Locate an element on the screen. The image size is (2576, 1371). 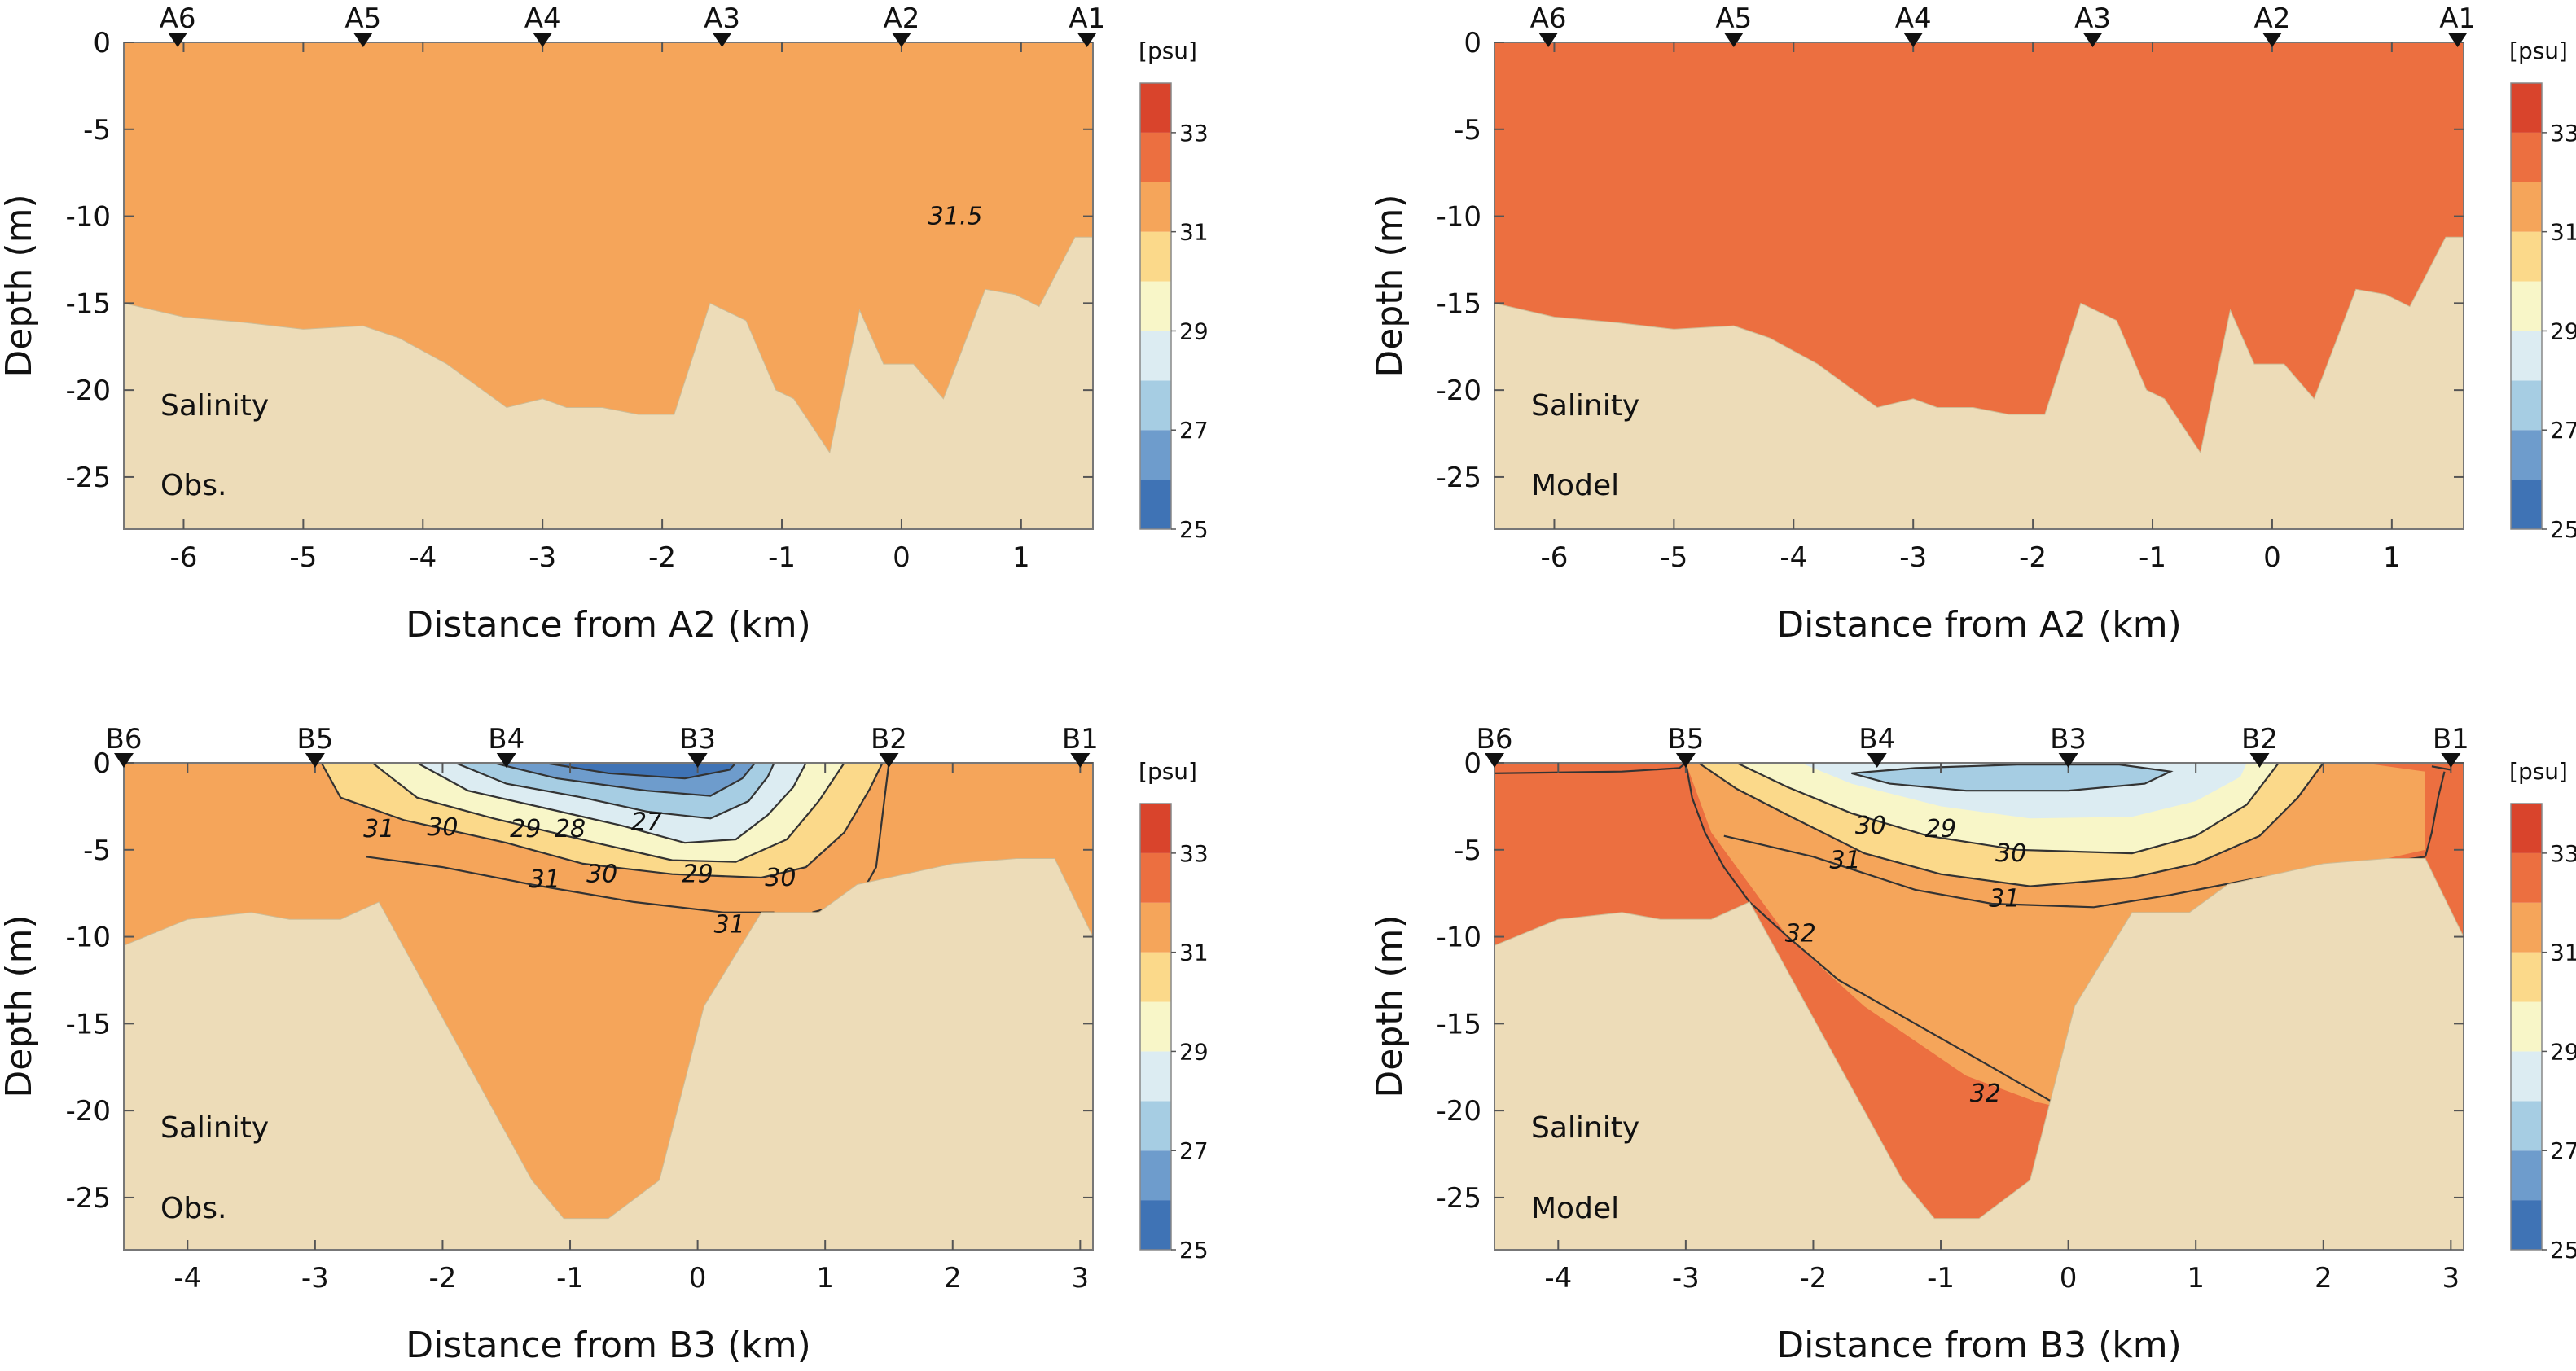
station-label: B1 is located at coordinates (2451, 739).